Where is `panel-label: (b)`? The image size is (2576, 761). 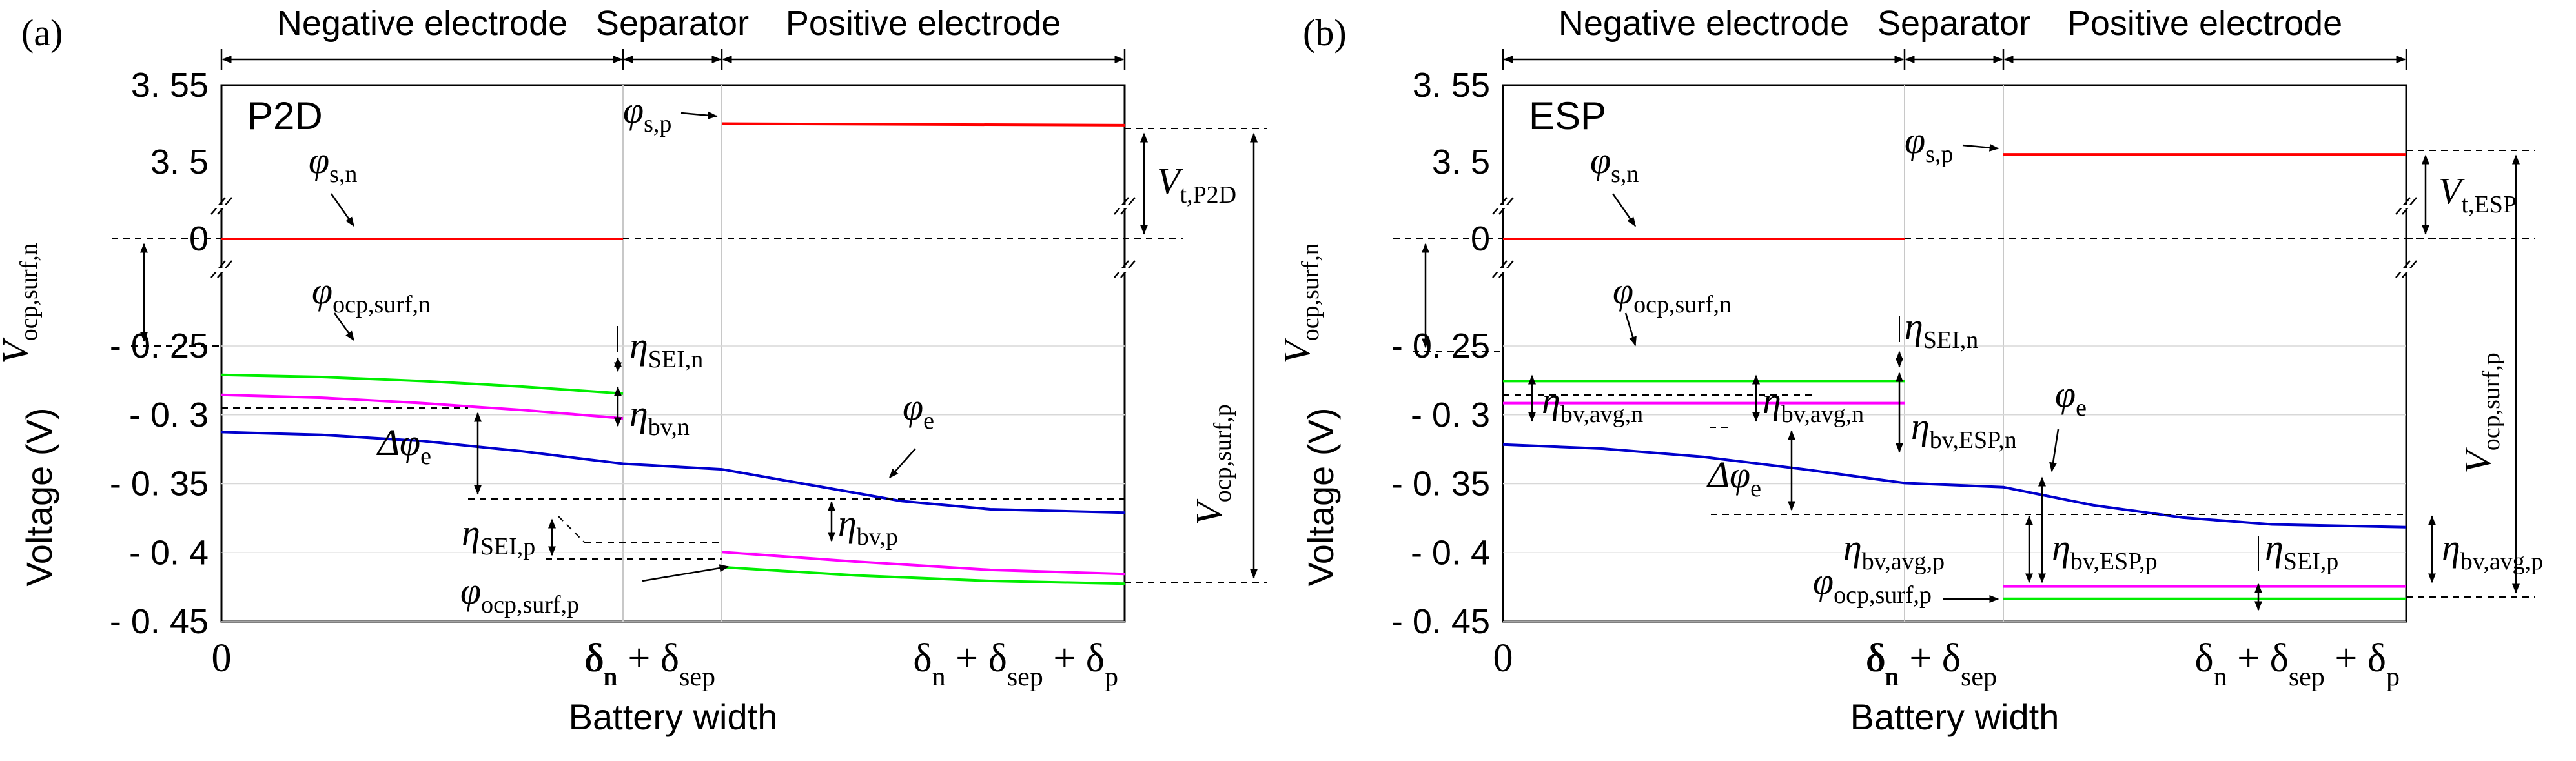
panel-label: (b) is located at coordinates (1325, 33).